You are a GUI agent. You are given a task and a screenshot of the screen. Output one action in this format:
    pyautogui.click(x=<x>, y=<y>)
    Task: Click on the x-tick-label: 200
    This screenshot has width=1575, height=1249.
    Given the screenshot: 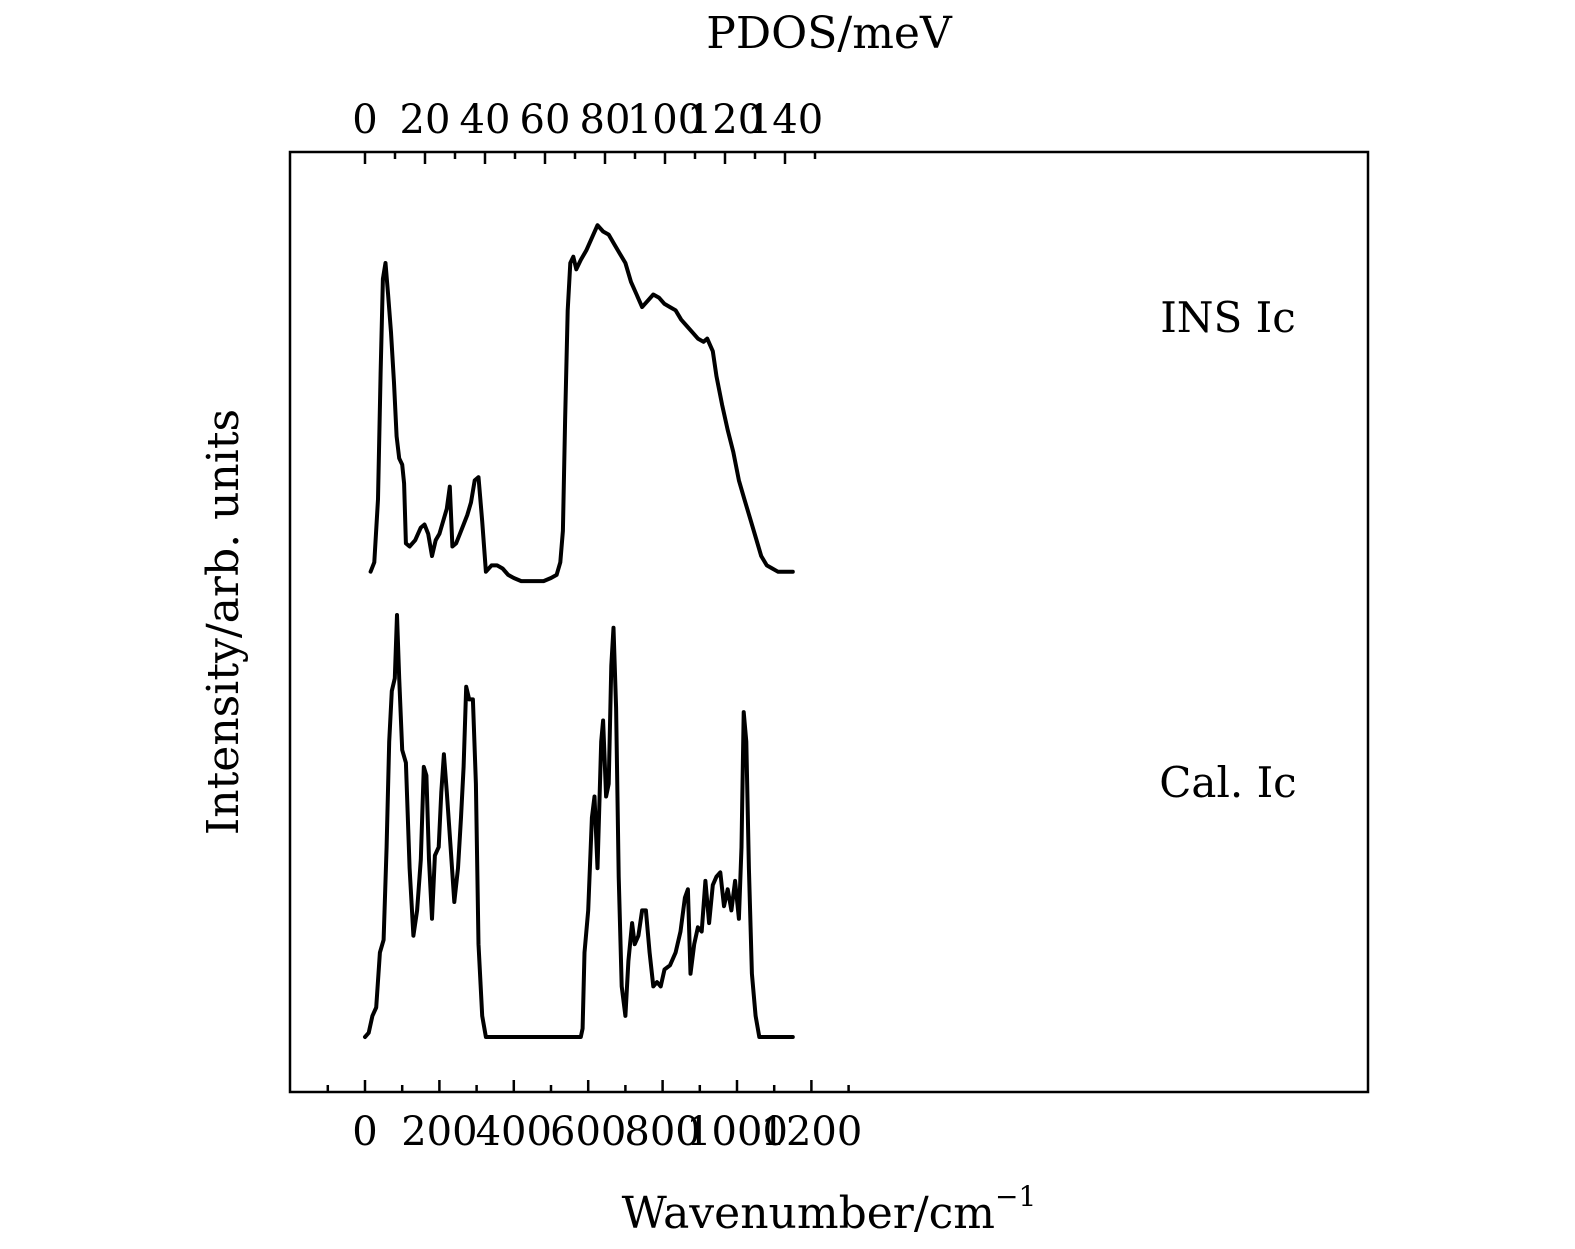 What is the action you would take?
    pyautogui.click(x=439, y=1132)
    